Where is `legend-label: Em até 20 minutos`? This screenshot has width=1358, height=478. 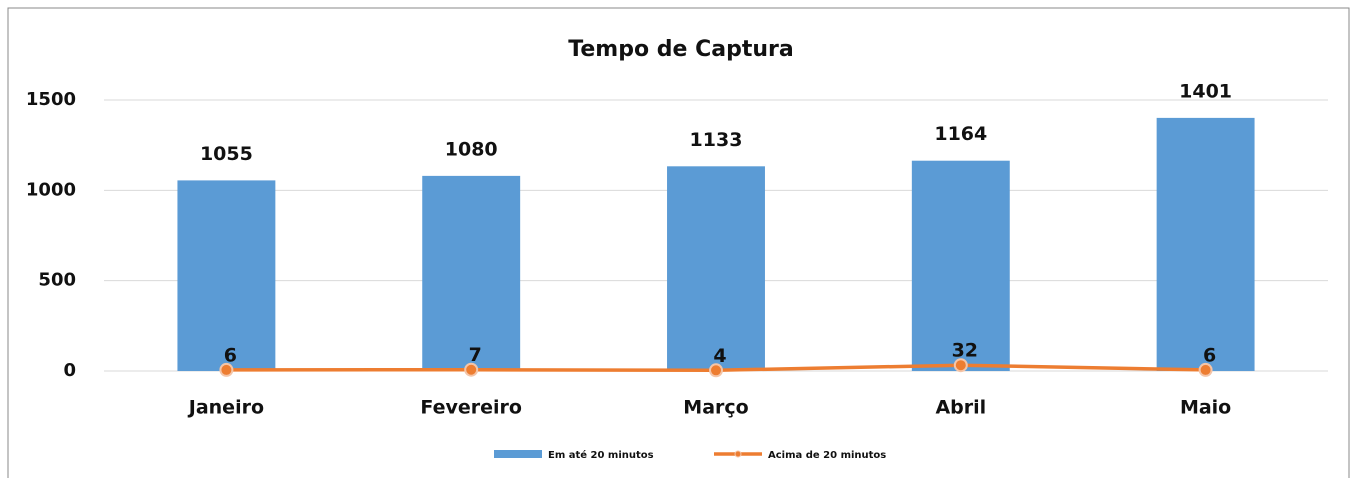 legend-label: Em até 20 minutos is located at coordinates (601, 455).